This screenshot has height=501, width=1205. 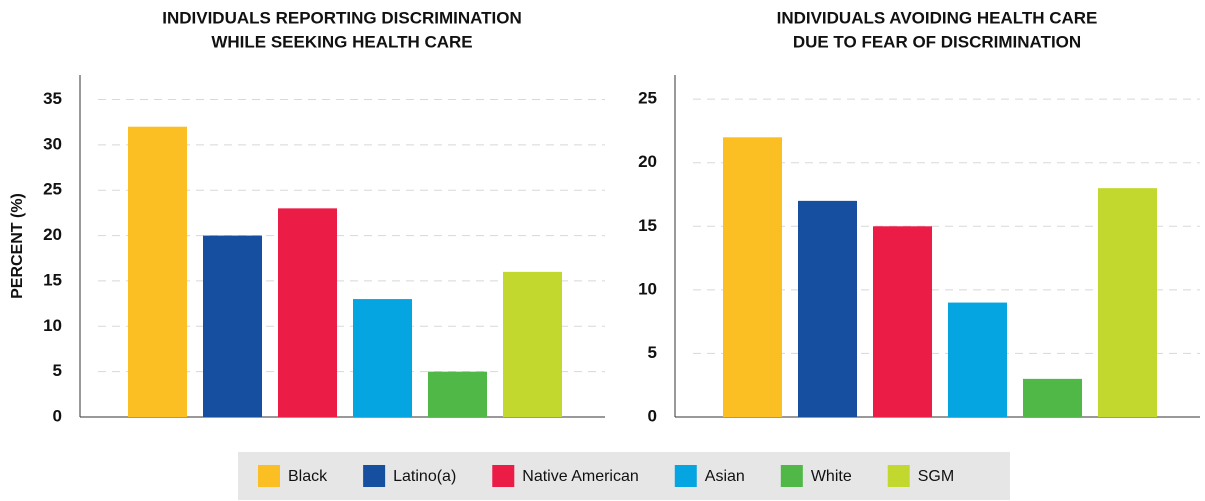 What do you see at coordinates (308, 476) in the screenshot?
I see `legend-label: Black` at bounding box center [308, 476].